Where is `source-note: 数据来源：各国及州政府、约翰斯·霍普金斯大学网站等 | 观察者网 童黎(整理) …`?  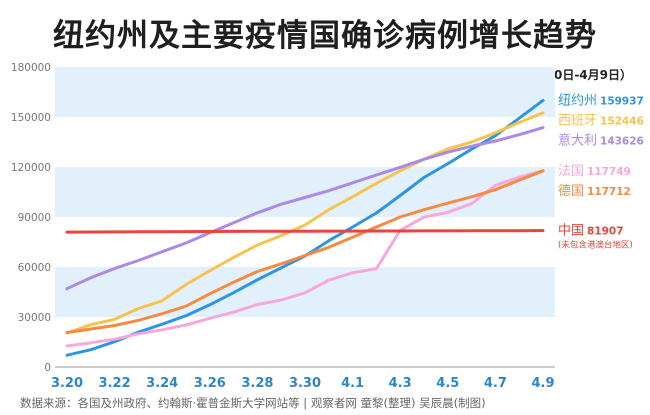
source-note: 数据来源：各国及州政府、约翰斯·霍普金斯大学网站等 | 观察者网 童黎(整理) … is located at coordinates (253, 403).